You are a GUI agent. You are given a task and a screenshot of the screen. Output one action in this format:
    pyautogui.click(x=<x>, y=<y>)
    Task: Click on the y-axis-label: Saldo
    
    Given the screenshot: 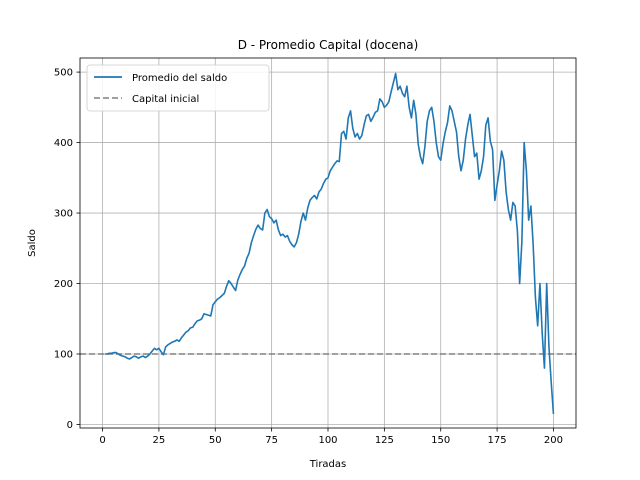 What is the action you would take?
    pyautogui.click(x=32, y=243)
    